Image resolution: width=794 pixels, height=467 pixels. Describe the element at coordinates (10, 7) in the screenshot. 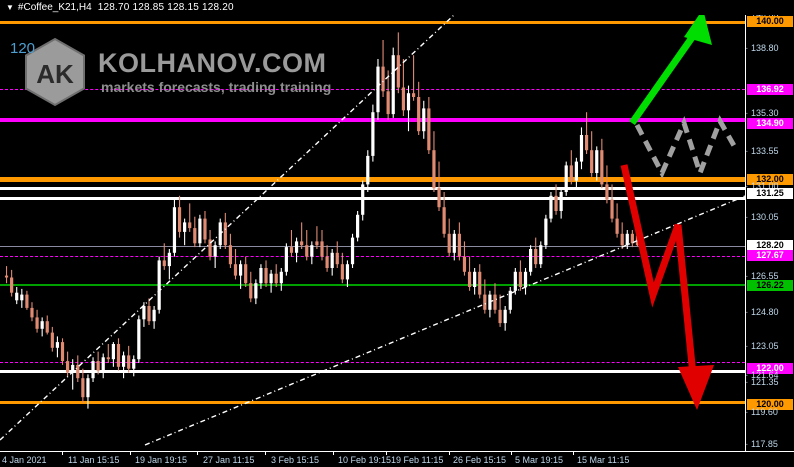

I see `chevron-down-icon: ▼` at that location.